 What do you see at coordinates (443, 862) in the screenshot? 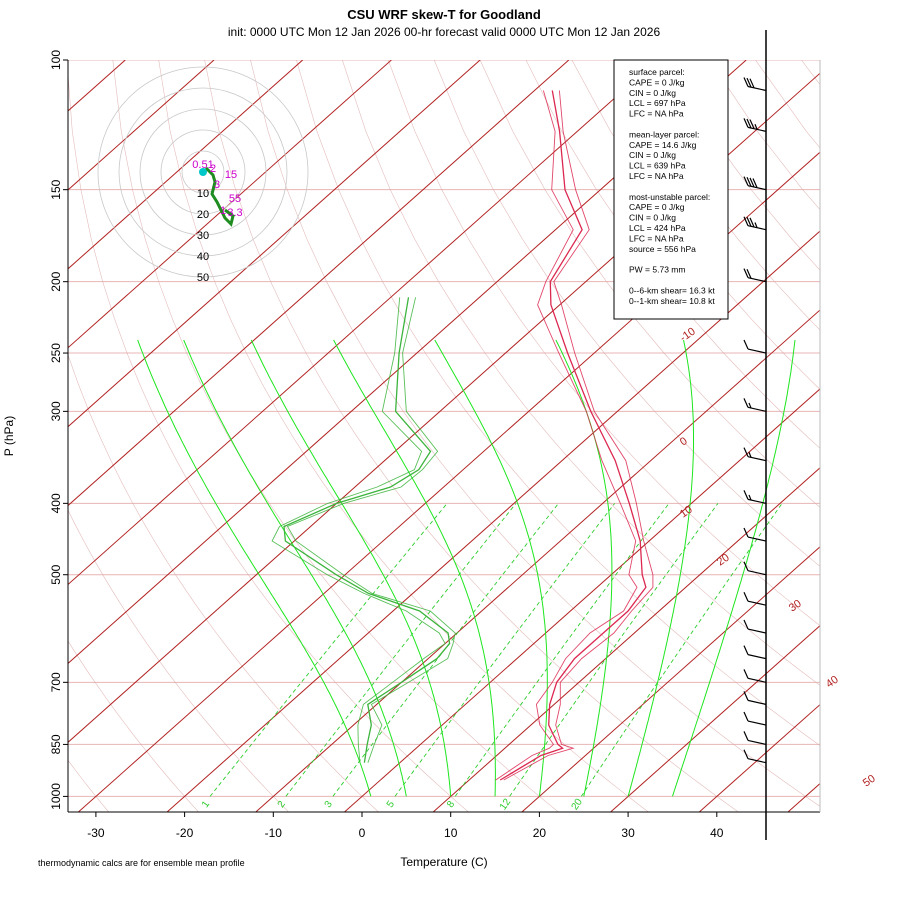
I see `x-axis-label: Temperature (C)` at bounding box center [443, 862].